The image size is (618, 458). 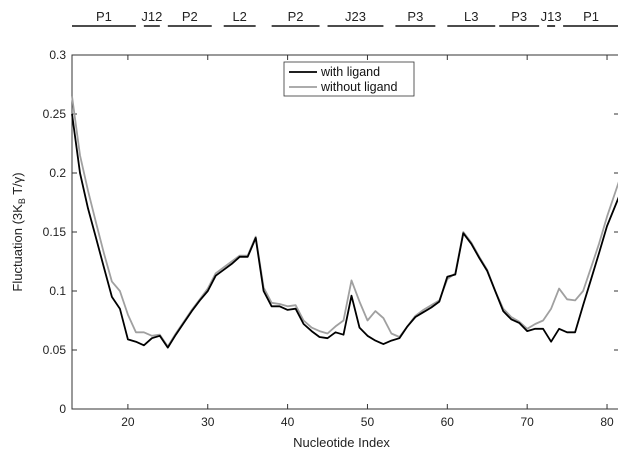 I want to click on x-tick-label: 20, so click(x=128, y=422).